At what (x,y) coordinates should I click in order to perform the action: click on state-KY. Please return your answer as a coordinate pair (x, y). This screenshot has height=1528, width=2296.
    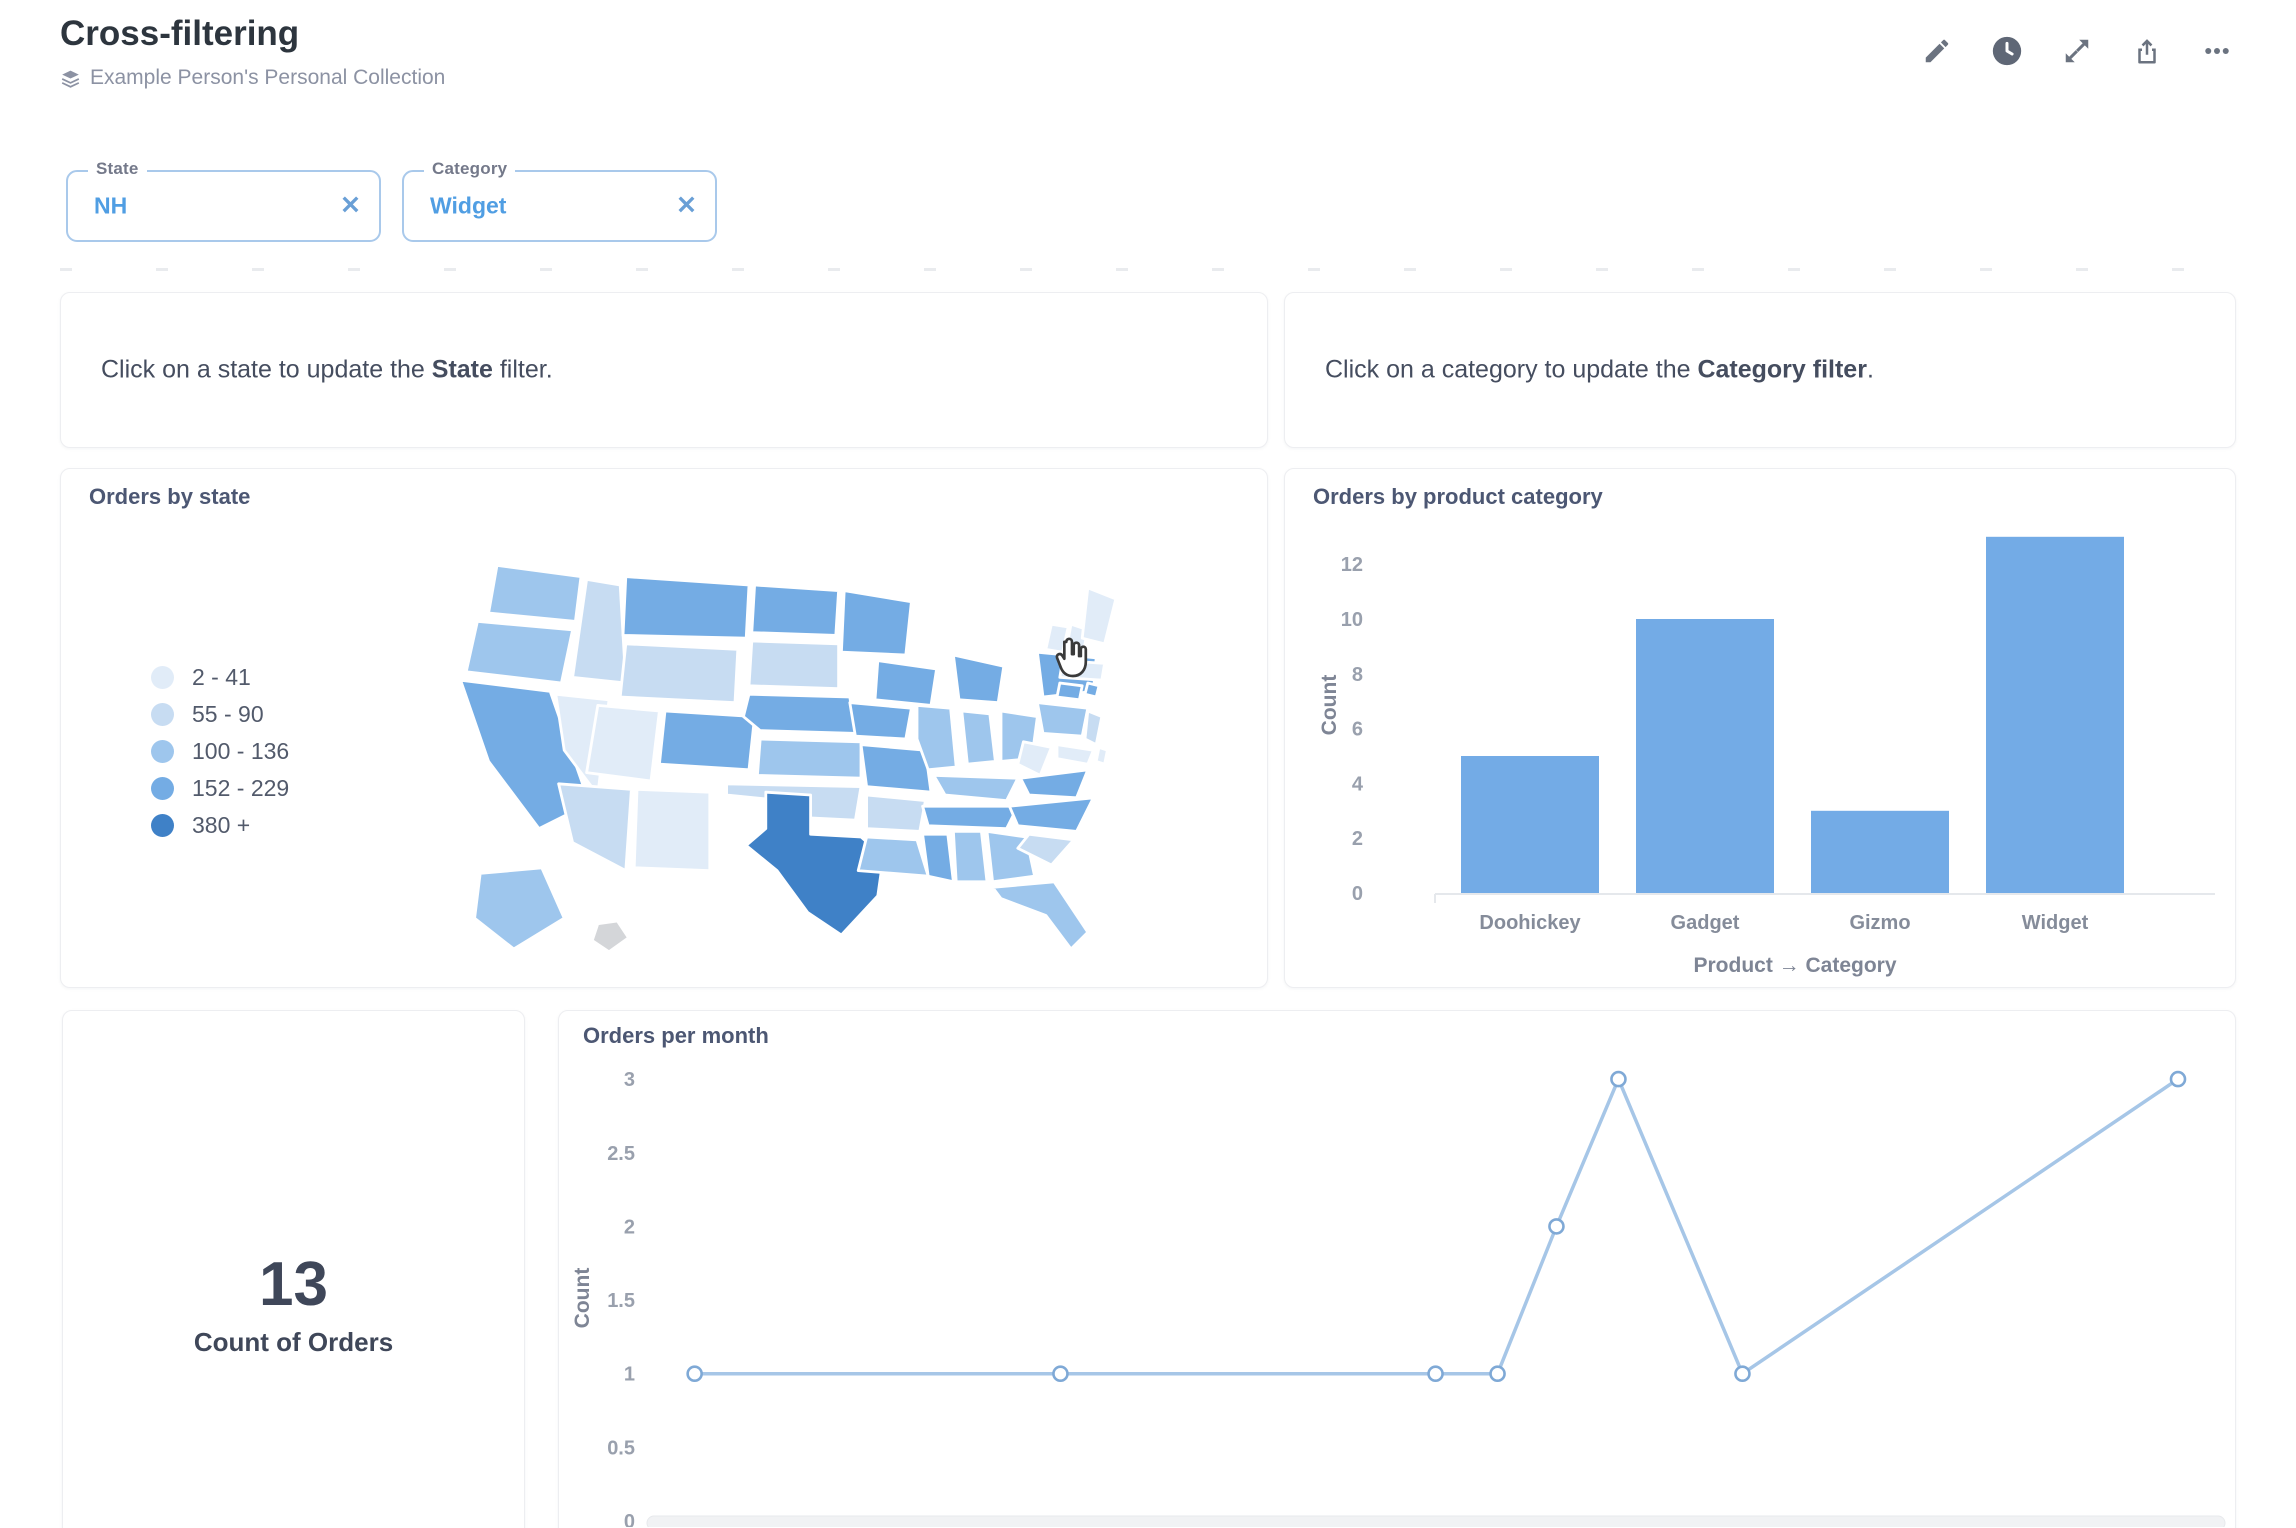
    Looking at the image, I should click on (976, 788).